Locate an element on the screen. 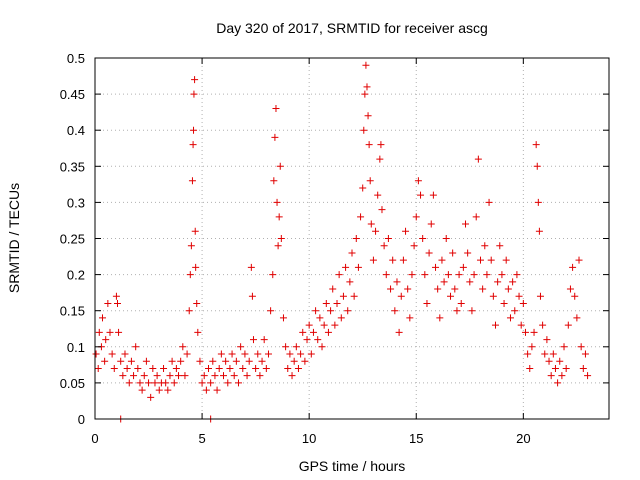 Image resolution: width=640 pixels, height=480 pixels. x-tick-label: 5 is located at coordinates (201, 438).